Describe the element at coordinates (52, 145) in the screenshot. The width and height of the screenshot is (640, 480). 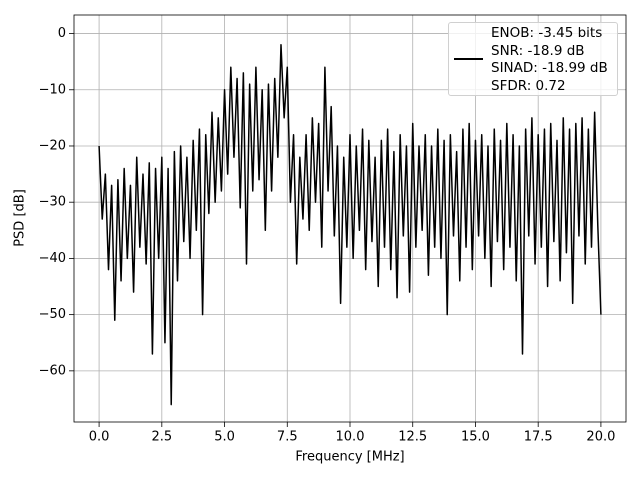
I see `y-tick-label: −20` at that location.